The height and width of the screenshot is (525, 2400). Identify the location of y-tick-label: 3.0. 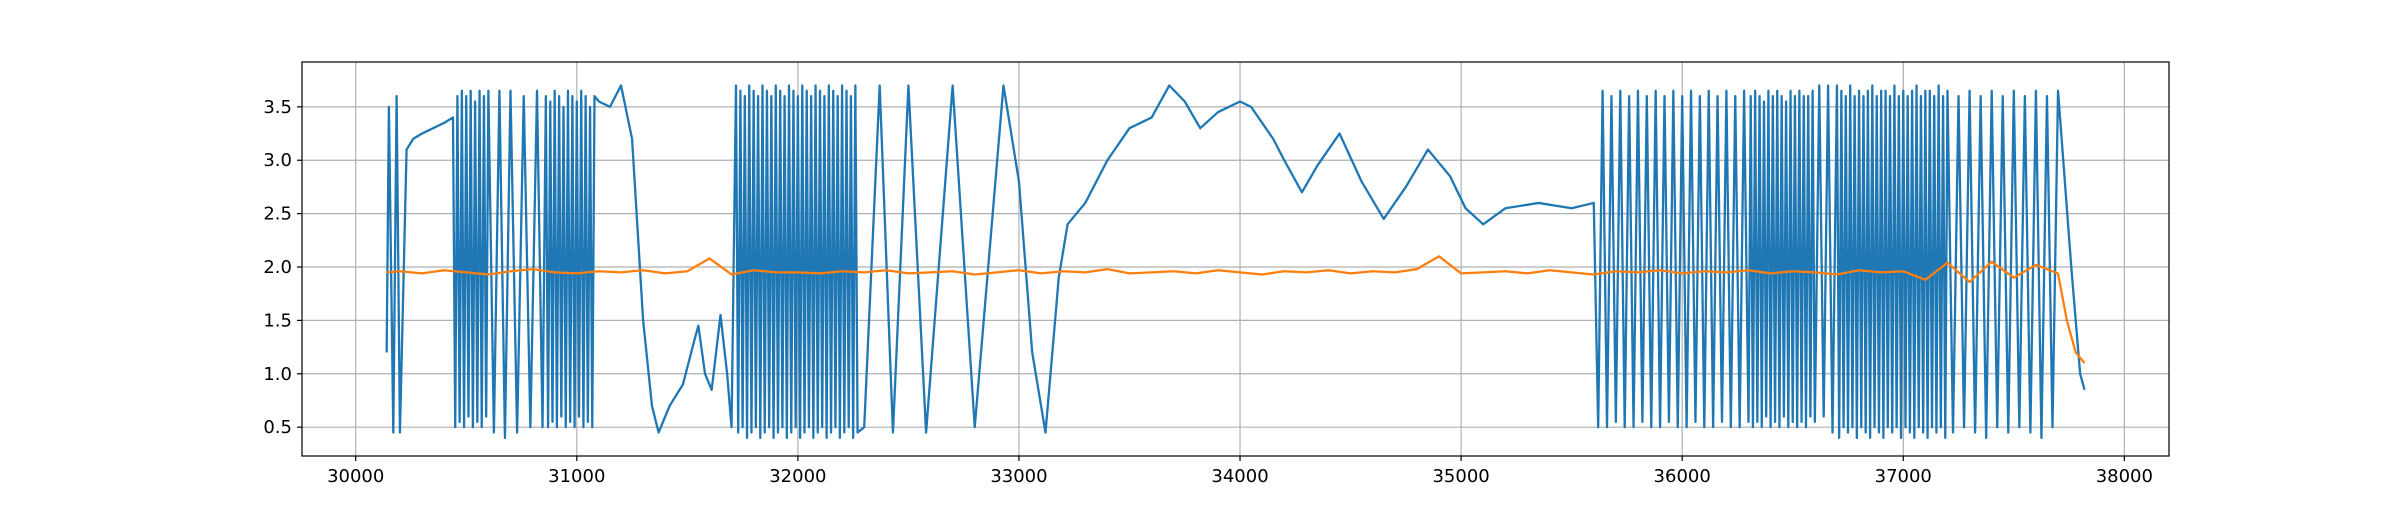
(277, 160).